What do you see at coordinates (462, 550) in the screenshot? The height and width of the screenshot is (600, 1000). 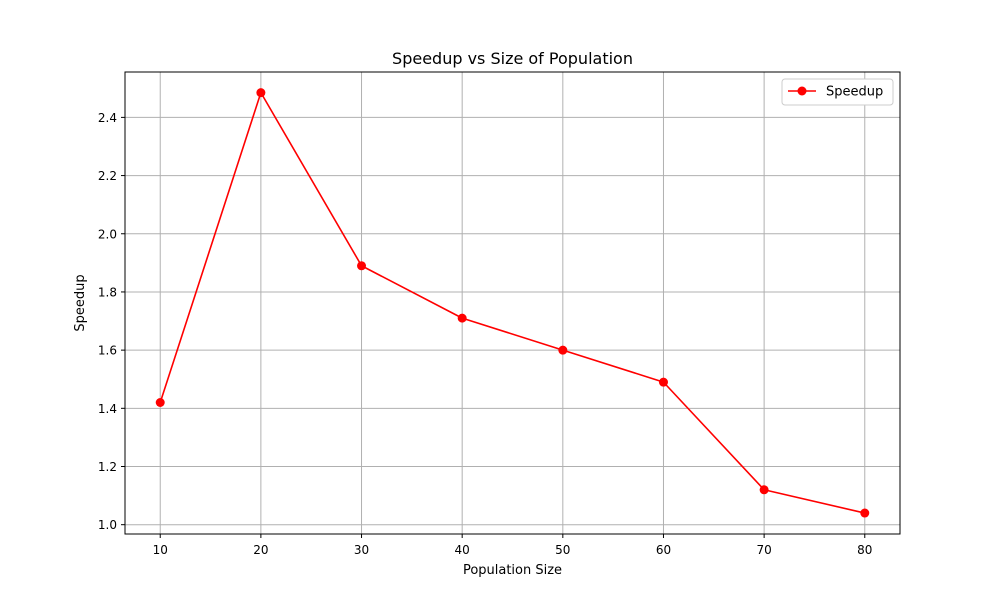 I see `x-tick-label: 40` at bounding box center [462, 550].